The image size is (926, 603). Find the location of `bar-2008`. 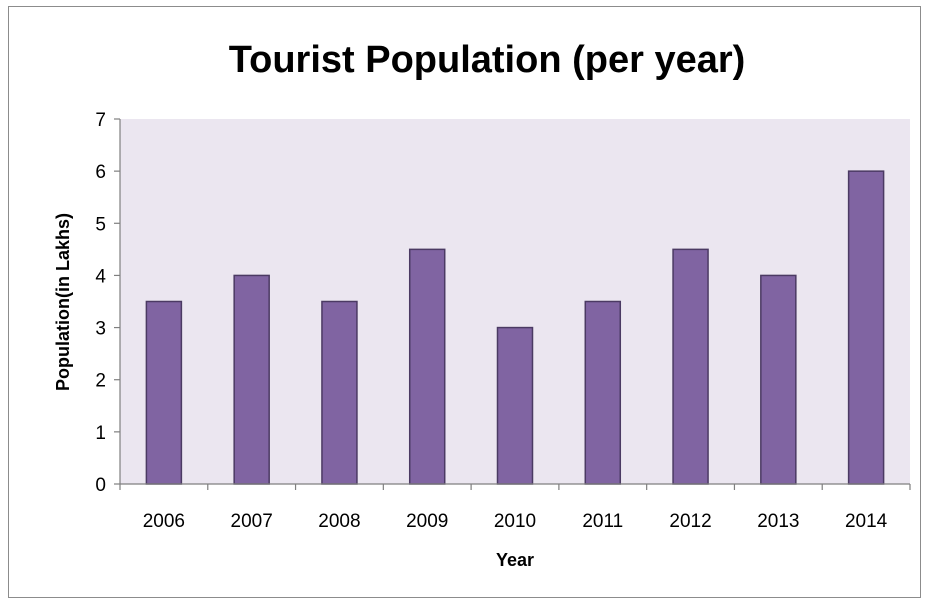

bar-2008 is located at coordinates (339, 392).